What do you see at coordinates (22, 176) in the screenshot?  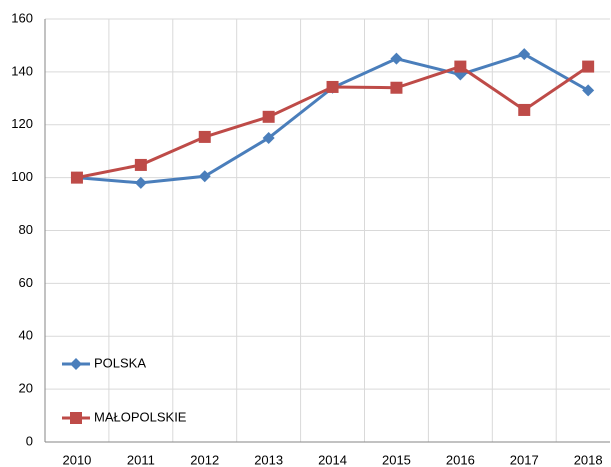 I see `y-tick-label: 100` at bounding box center [22, 176].